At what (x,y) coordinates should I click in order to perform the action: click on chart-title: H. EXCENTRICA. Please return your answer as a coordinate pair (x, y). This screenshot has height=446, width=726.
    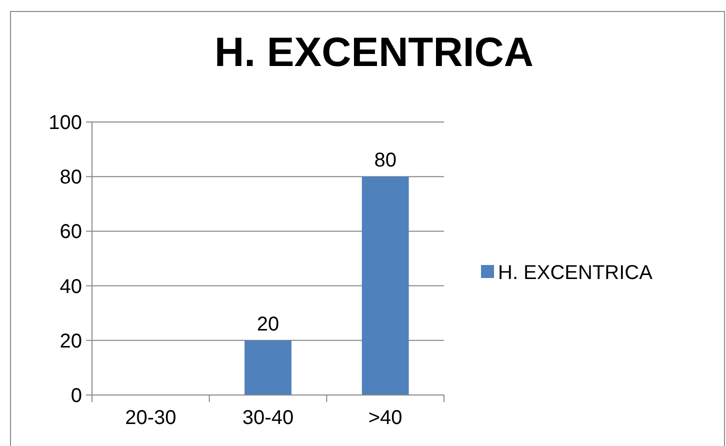
    Looking at the image, I should click on (374, 52).